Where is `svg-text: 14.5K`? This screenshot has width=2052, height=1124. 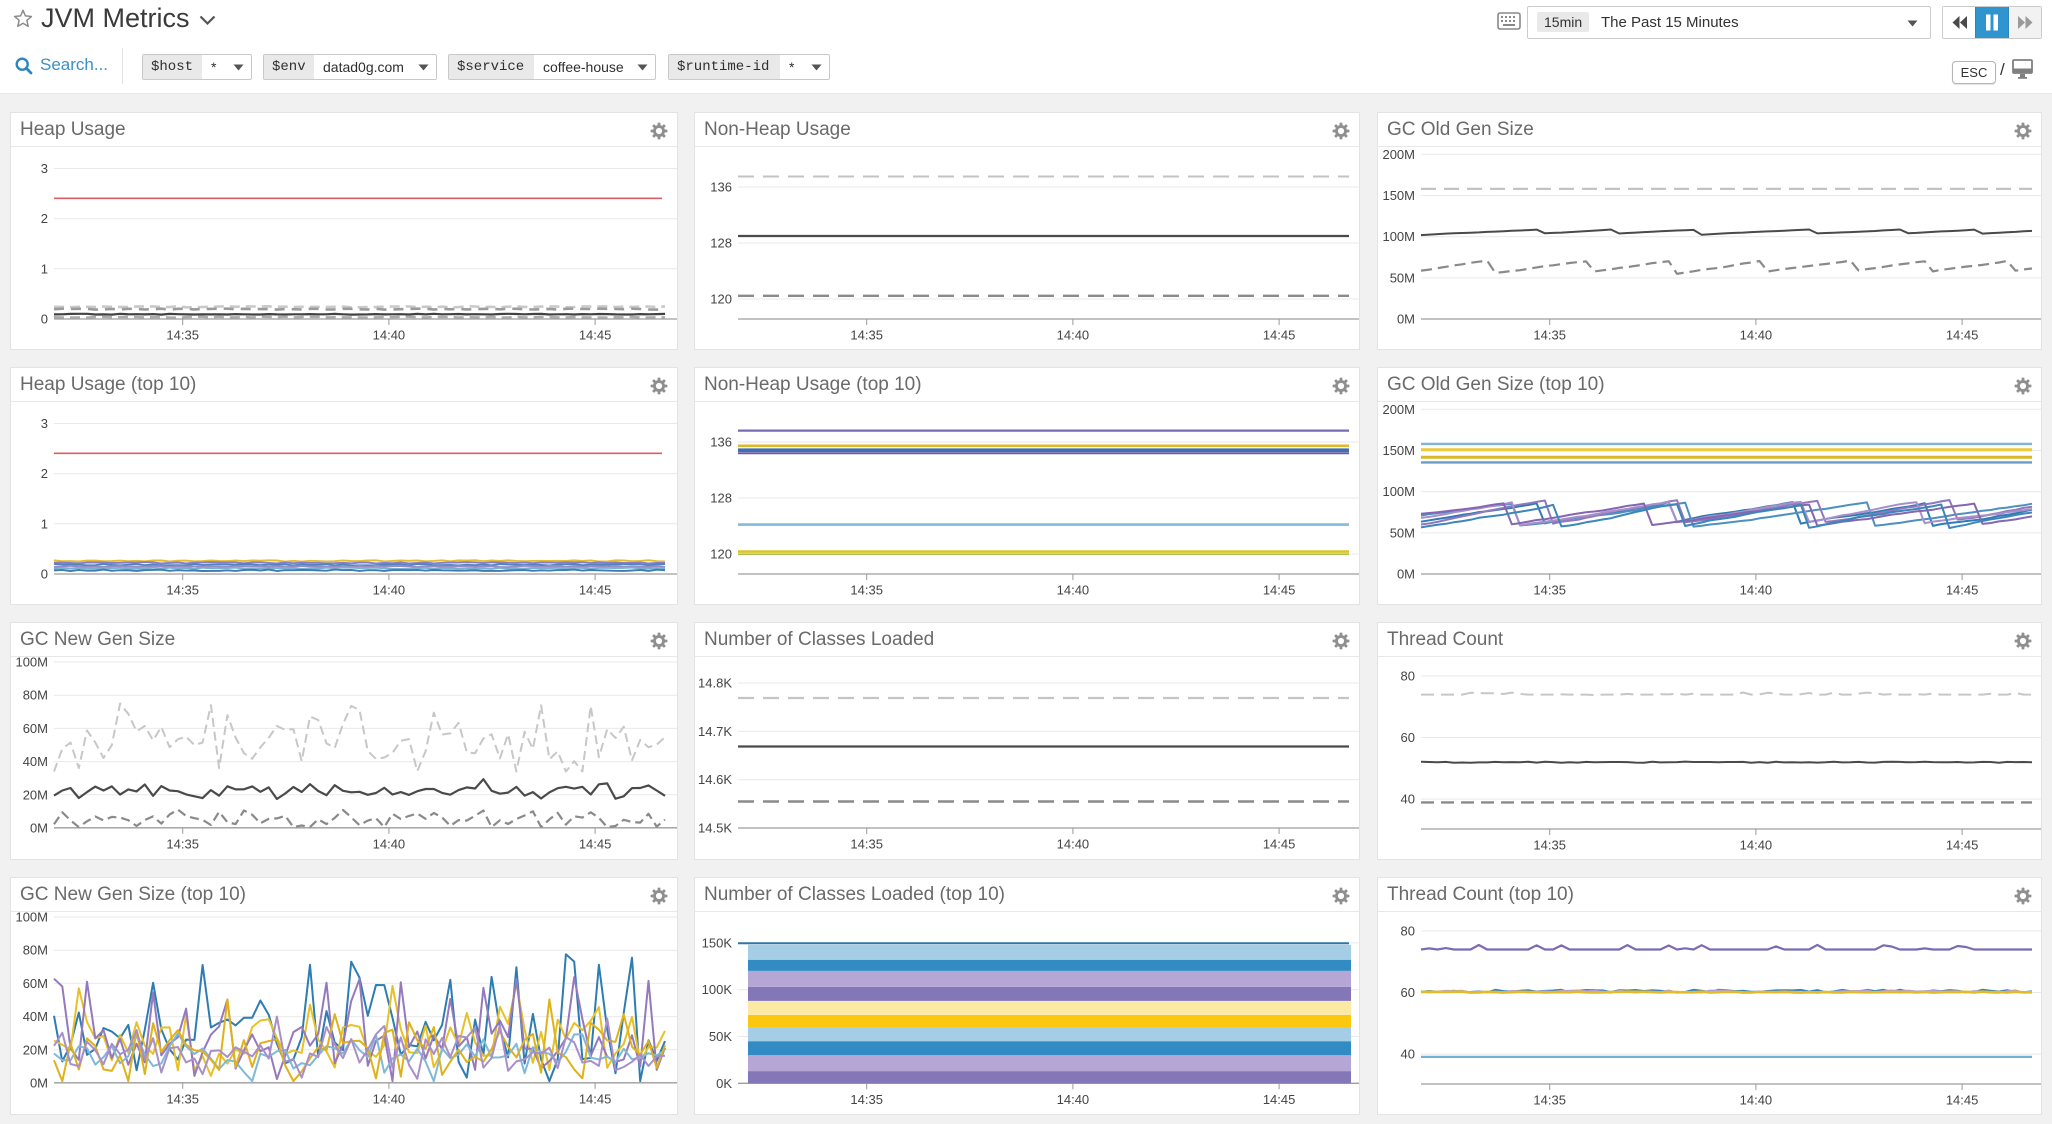
svg-text: 14.5K is located at coordinates (715, 828).